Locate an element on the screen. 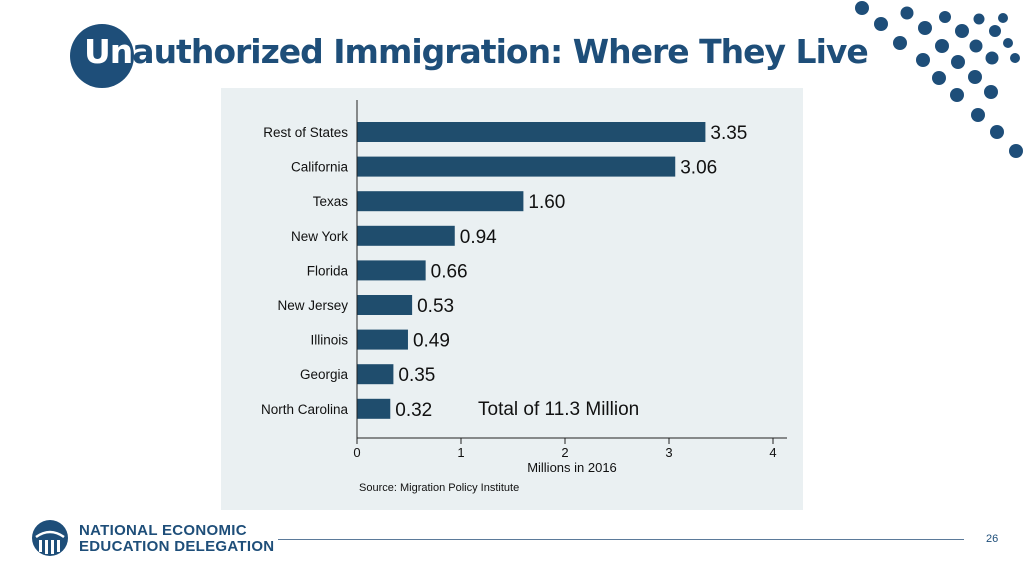 The width and height of the screenshot is (1024, 576). bar-texas is located at coordinates (440, 201).